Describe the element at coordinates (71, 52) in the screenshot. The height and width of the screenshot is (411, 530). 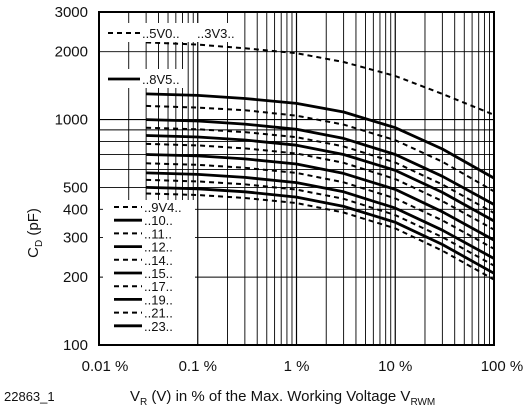
I see `y-tick-label: 2000` at that location.